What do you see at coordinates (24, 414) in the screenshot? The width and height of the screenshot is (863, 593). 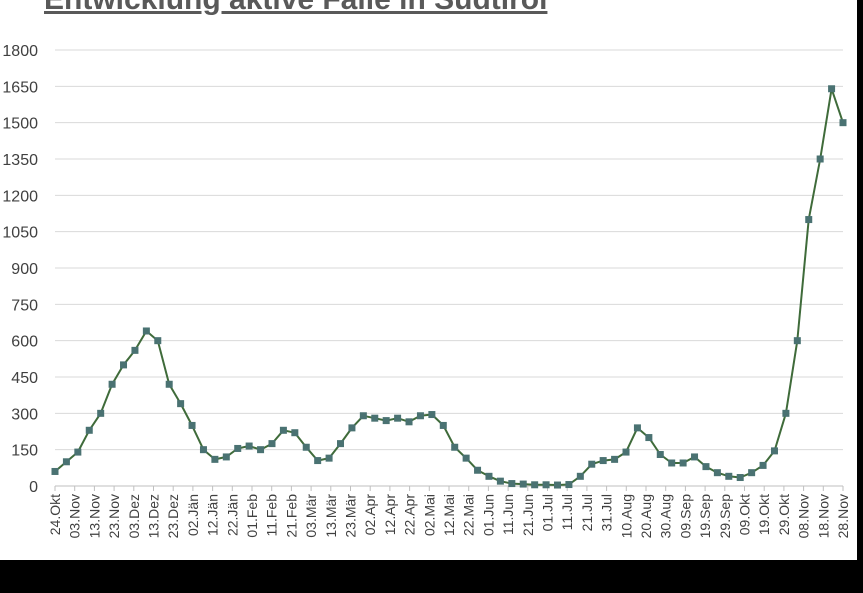 I see `y-tick-label: 300` at bounding box center [24, 414].